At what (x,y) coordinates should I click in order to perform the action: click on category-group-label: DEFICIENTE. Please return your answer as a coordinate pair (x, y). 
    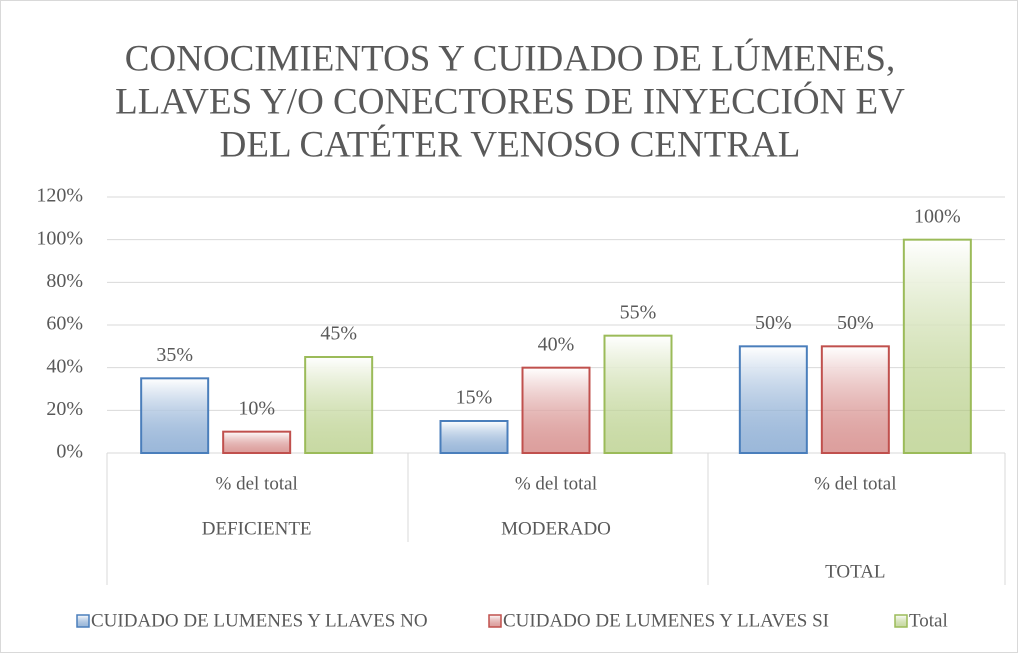
    Looking at the image, I should click on (257, 528).